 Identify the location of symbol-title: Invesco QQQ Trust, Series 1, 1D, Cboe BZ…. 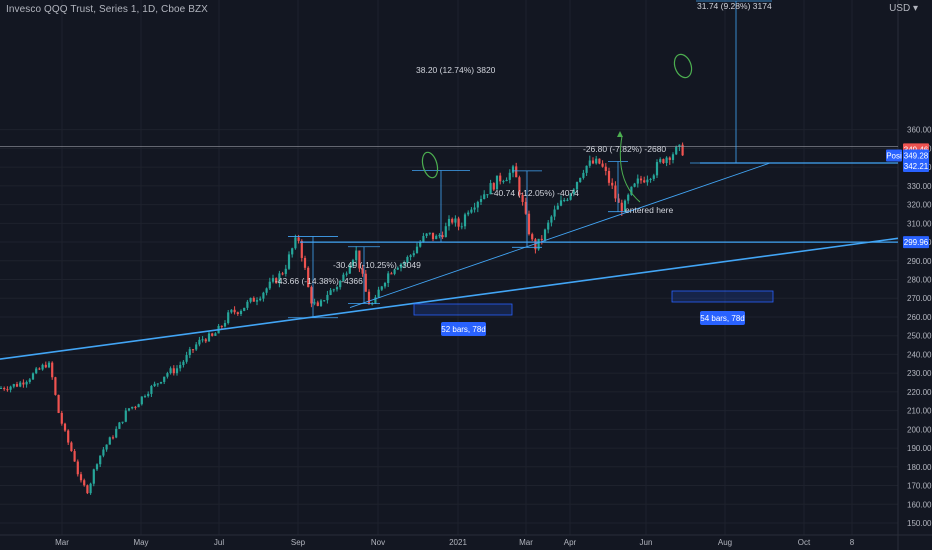
(107, 9).